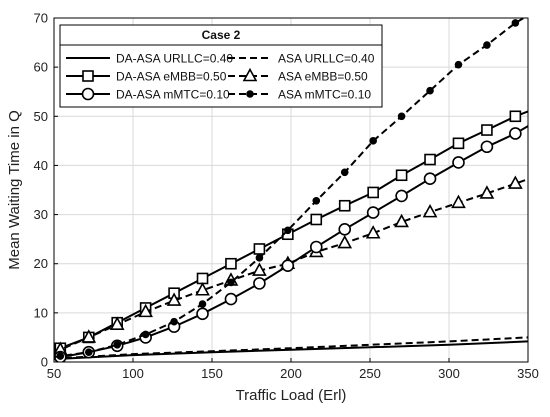 The height and width of the screenshot is (417, 550). What do you see at coordinates (46, 190) in the screenshot?
I see `y-axis: 0 10 20 30 40 50 60 70` at bounding box center [46, 190].